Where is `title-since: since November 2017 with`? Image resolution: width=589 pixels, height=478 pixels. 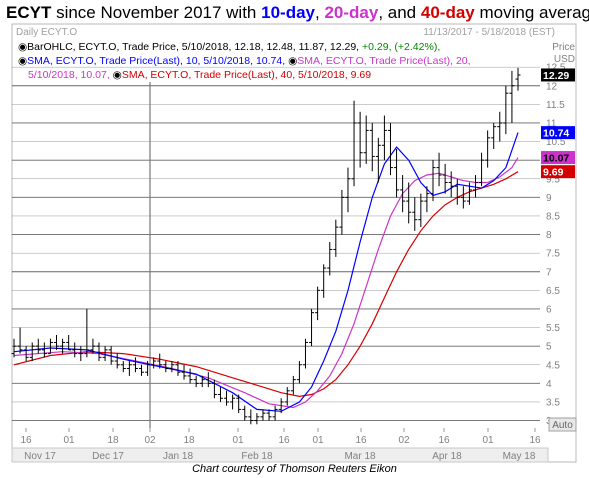
title-since: since November 2017 with is located at coordinates (156, 12).